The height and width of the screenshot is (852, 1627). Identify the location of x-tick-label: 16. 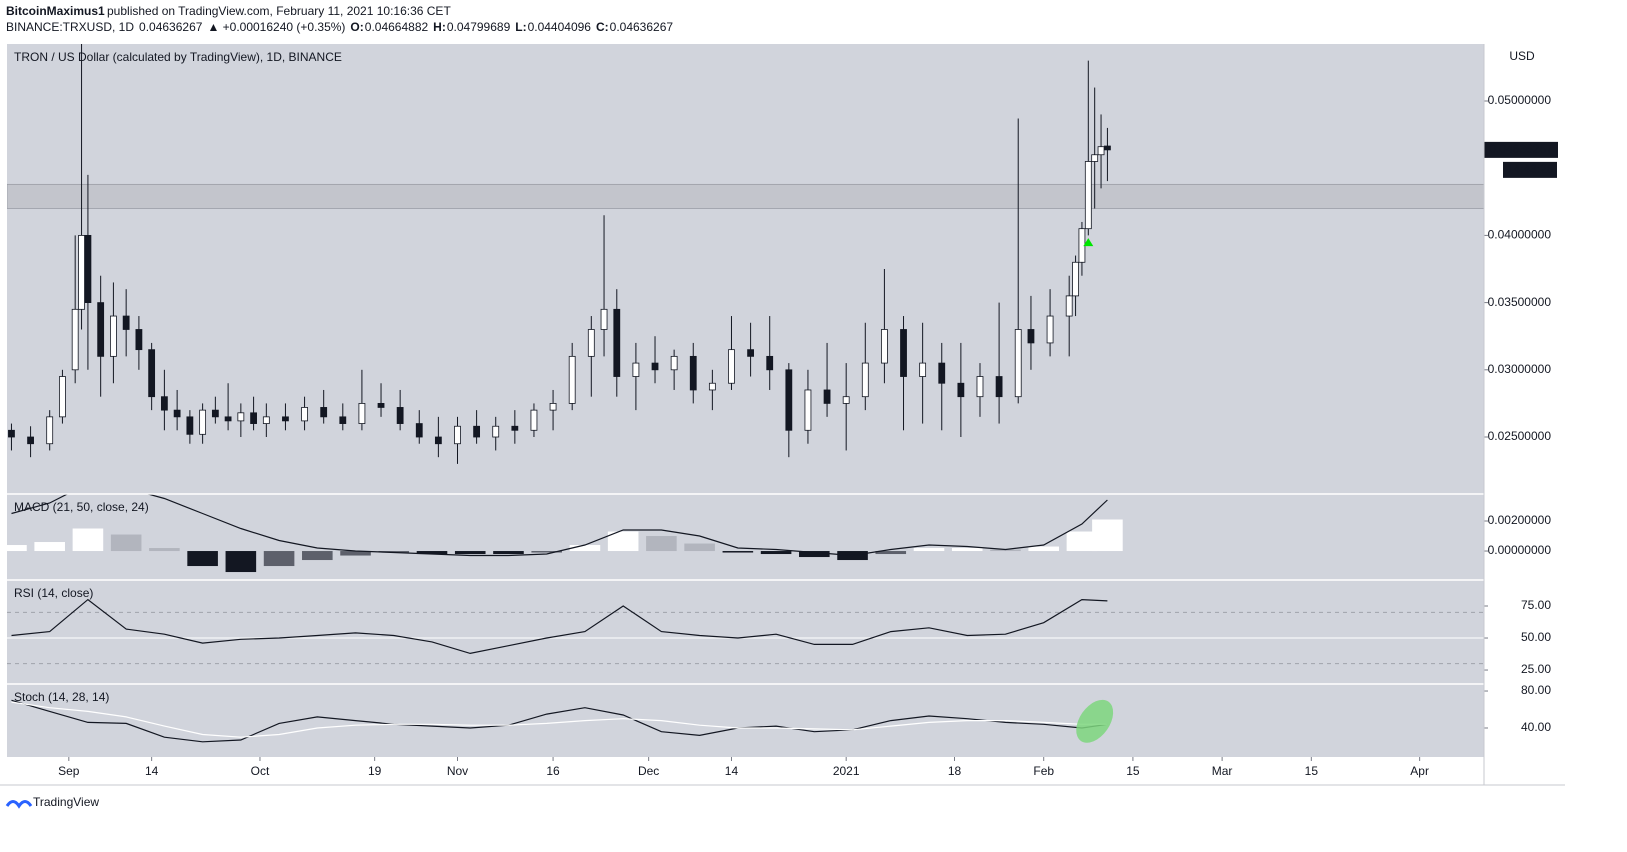
(553, 771).